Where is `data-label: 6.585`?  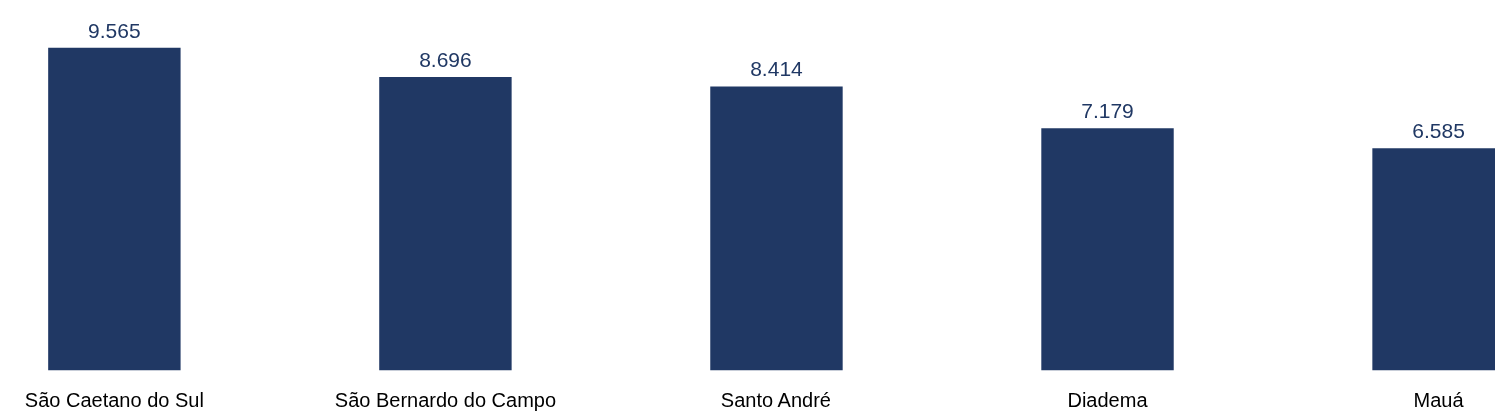
data-label: 6.585 is located at coordinates (1438, 131).